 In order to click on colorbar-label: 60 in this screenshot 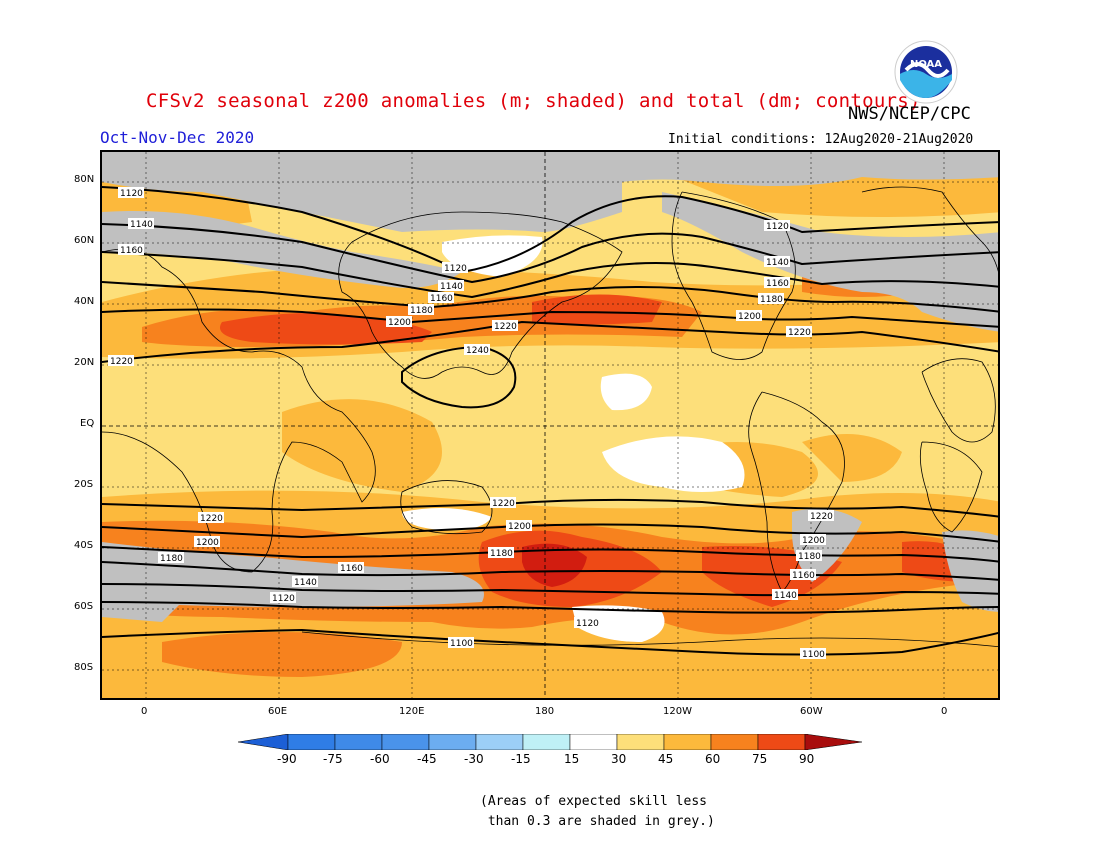, I will do `click(713, 759)`.